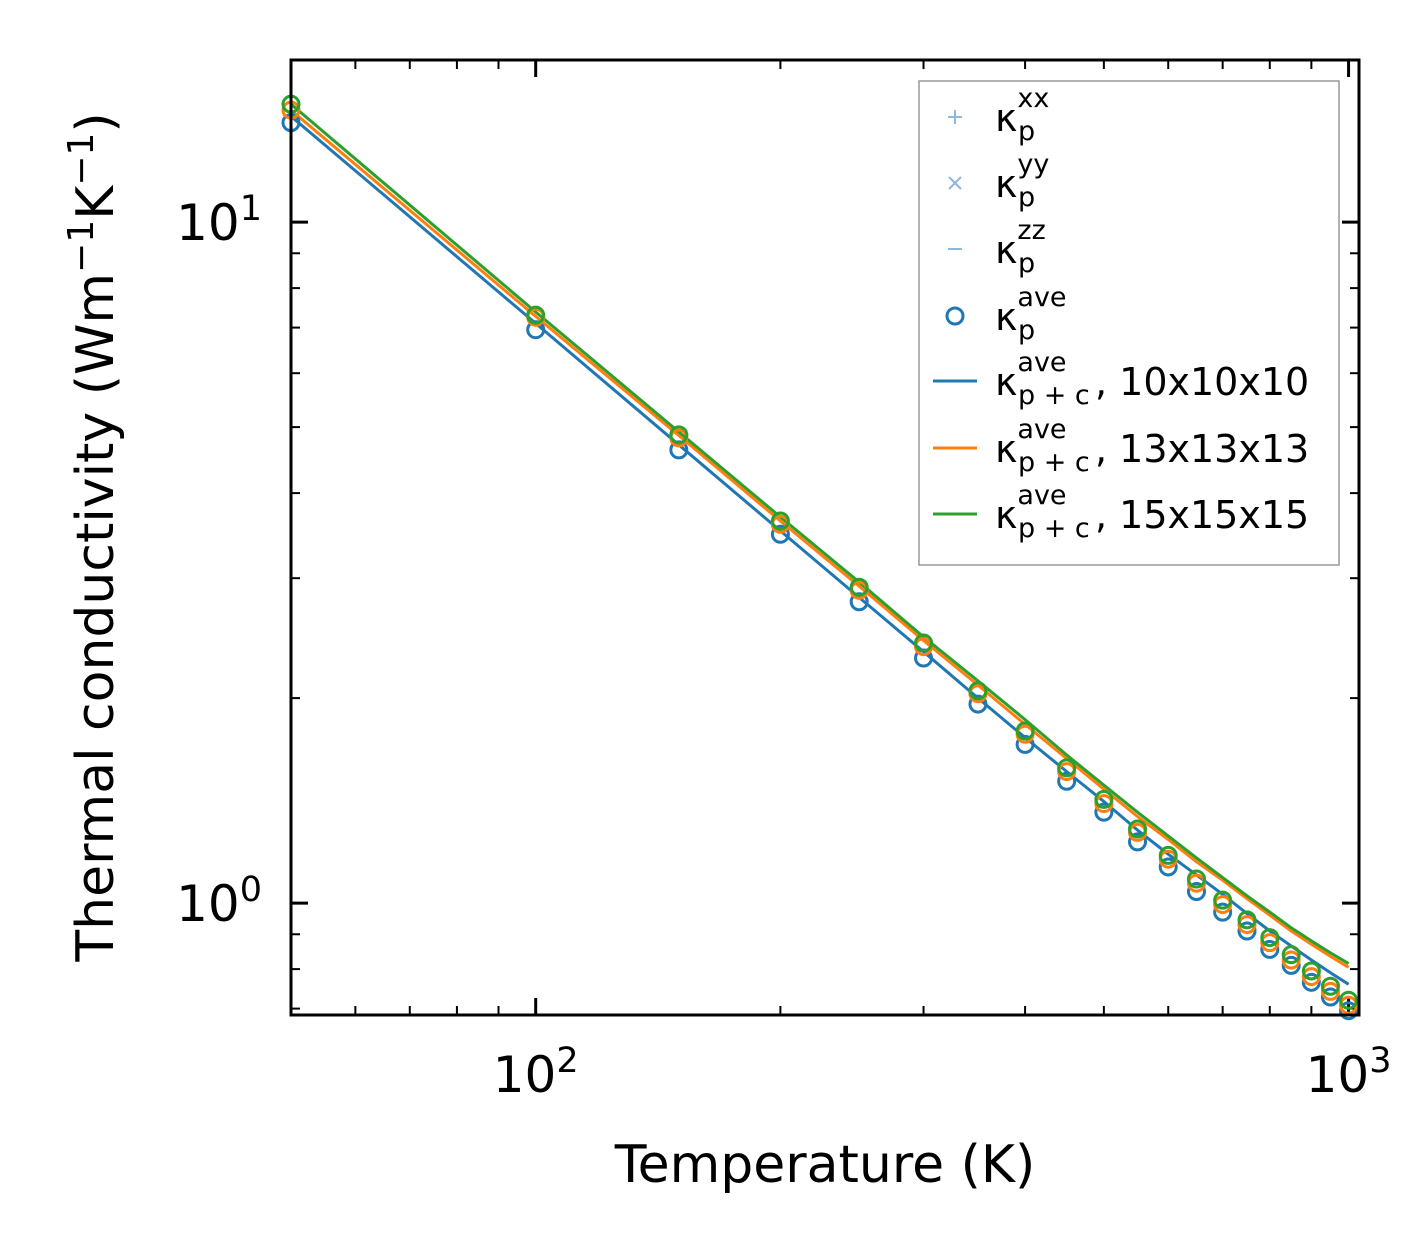 The image size is (1421, 1254). What do you see at coordinates (1129, 323) in the screenshot?
I see `legend-frame` at bounding box center [1129, 323].